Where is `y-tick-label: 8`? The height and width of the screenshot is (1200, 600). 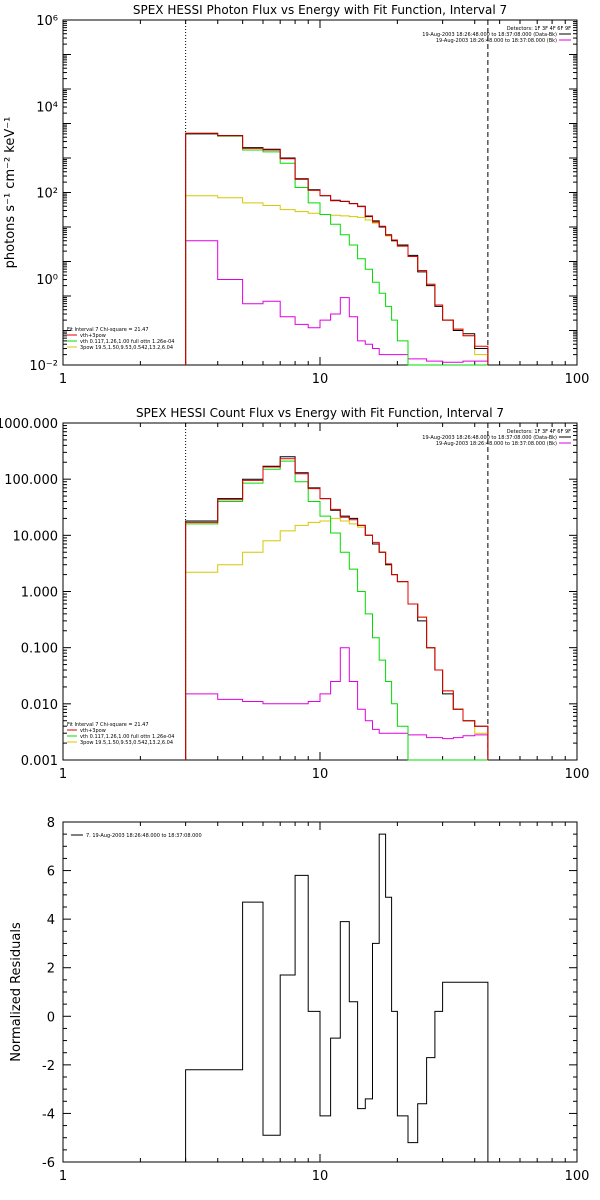
y-tick-label: 8 is located at coordinates (51, 823).